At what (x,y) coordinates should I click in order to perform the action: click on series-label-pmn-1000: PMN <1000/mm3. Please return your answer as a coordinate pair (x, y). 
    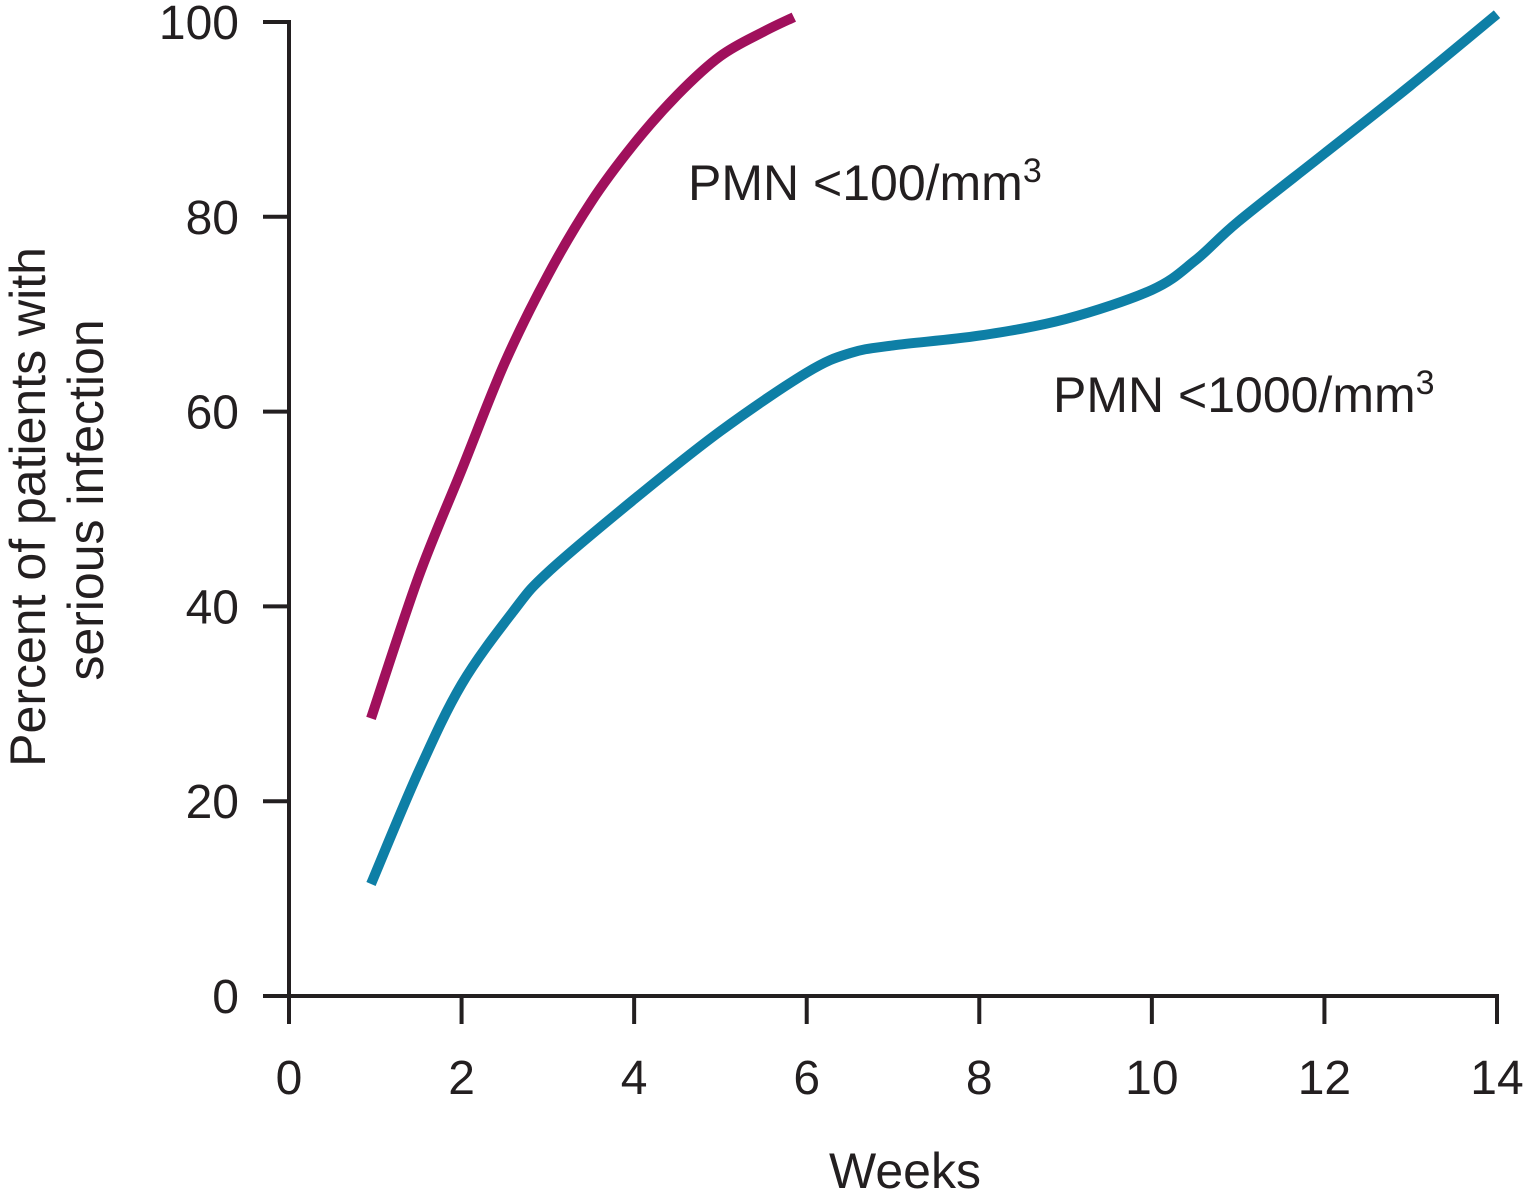
    Looking at the image, I should click on (1244, 393).